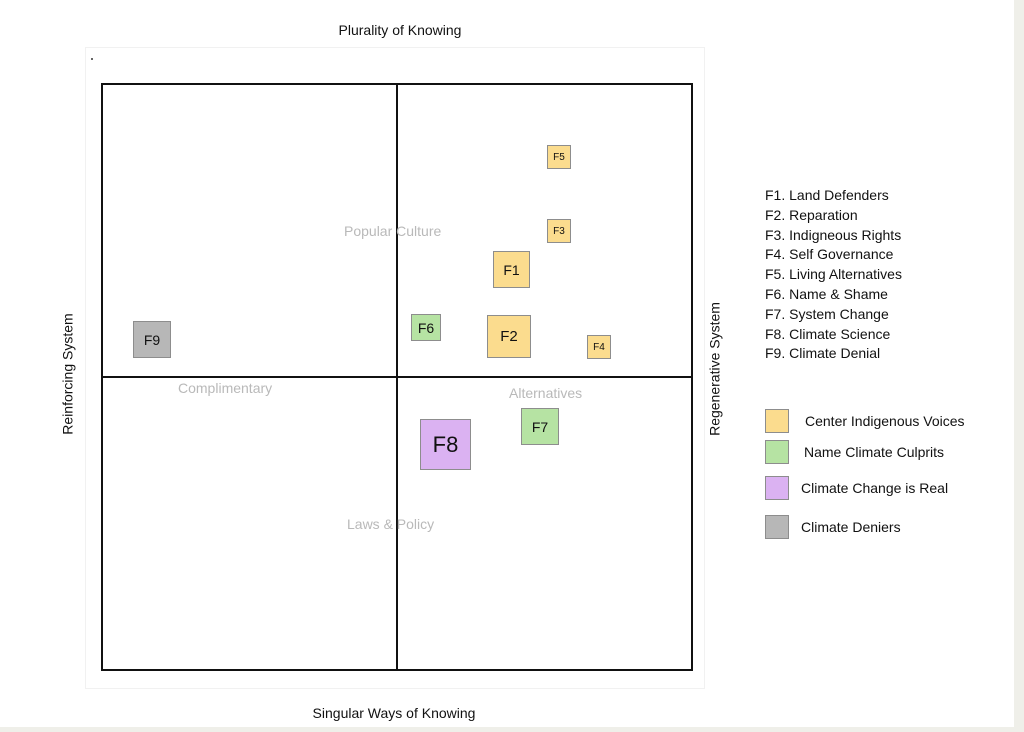 This screenshot has height=732, width=1024. I want to click on axis-top-label: Plurality of Knowing, so click(400, 30).